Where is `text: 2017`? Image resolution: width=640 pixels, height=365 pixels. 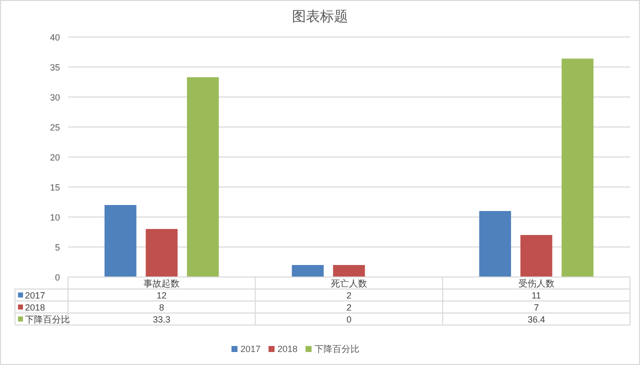
text: 2017 is located at coordinates (250, 349).